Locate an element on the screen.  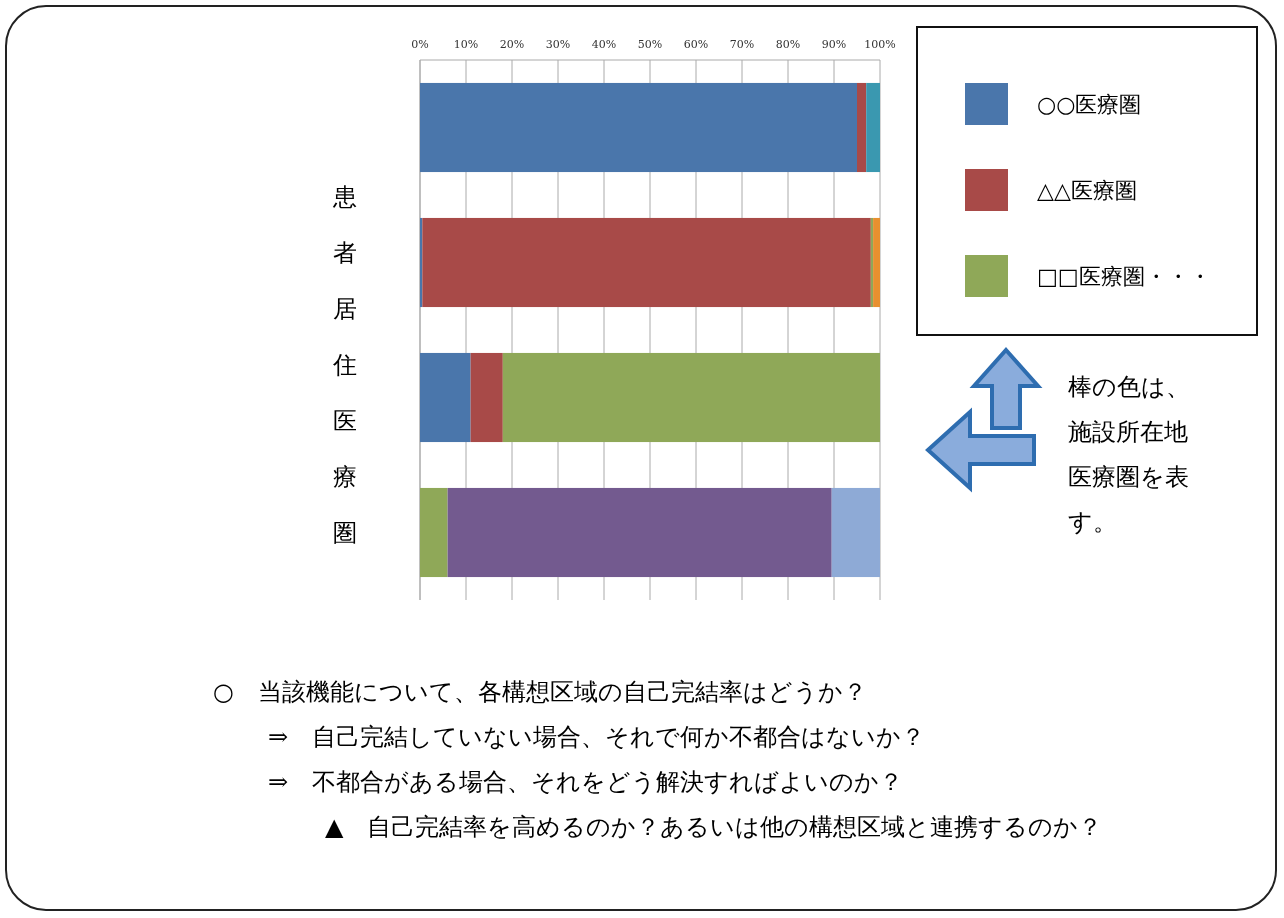
text: ○ 当該機能について、各構想区域の自己完結率はどうか？ is located at coordinates (540, 692).